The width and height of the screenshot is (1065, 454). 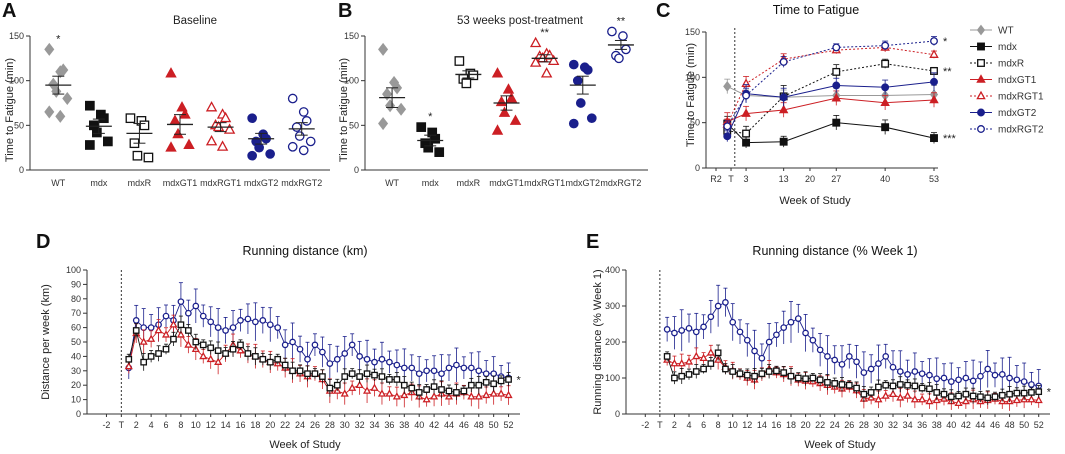 I want to click on legend-label: mdxR, so click(x=1011, y=64).